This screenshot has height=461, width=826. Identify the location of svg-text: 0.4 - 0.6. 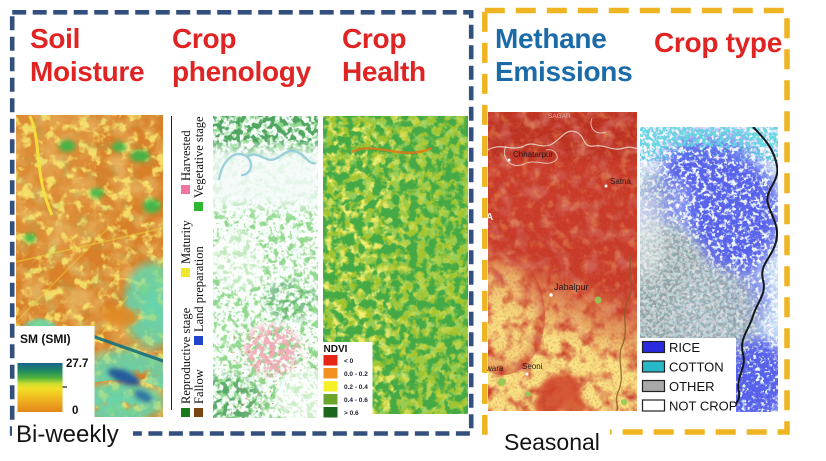
(356, 400).